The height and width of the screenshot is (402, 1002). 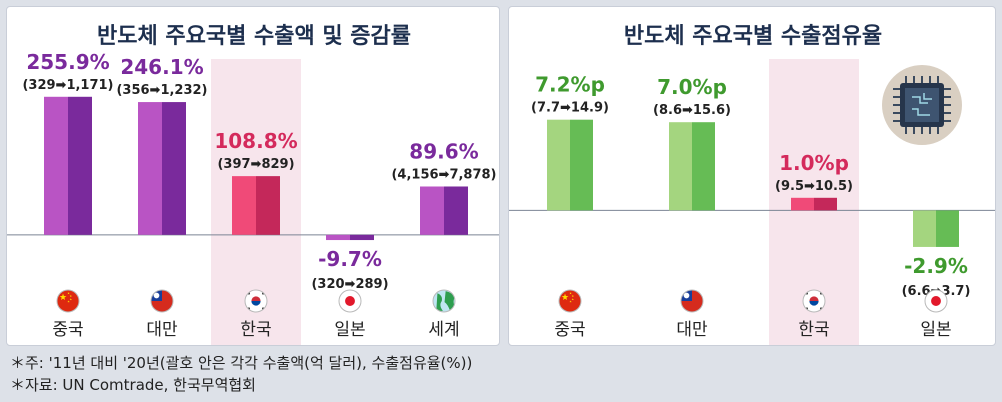 What do you see at coordinates (692, 110) in the screenshot?
I see `sub-label: (8.6➡15.6)` at bounding box center [692, 110].